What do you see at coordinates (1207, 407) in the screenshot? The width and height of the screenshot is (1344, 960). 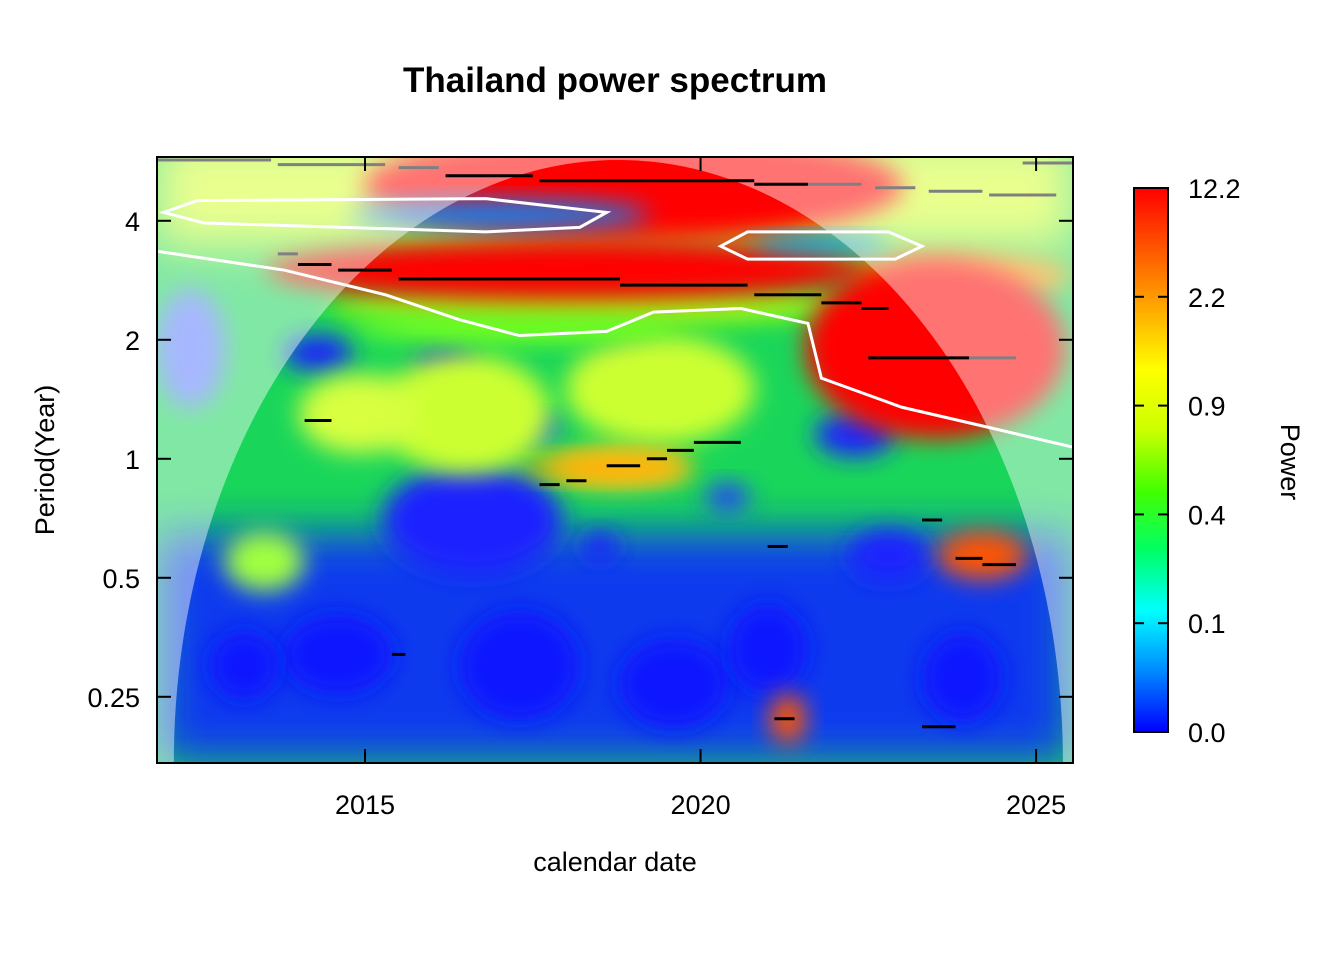 I see `colorbar-tick-label: 0.9` at bounding box center [1207, 407].